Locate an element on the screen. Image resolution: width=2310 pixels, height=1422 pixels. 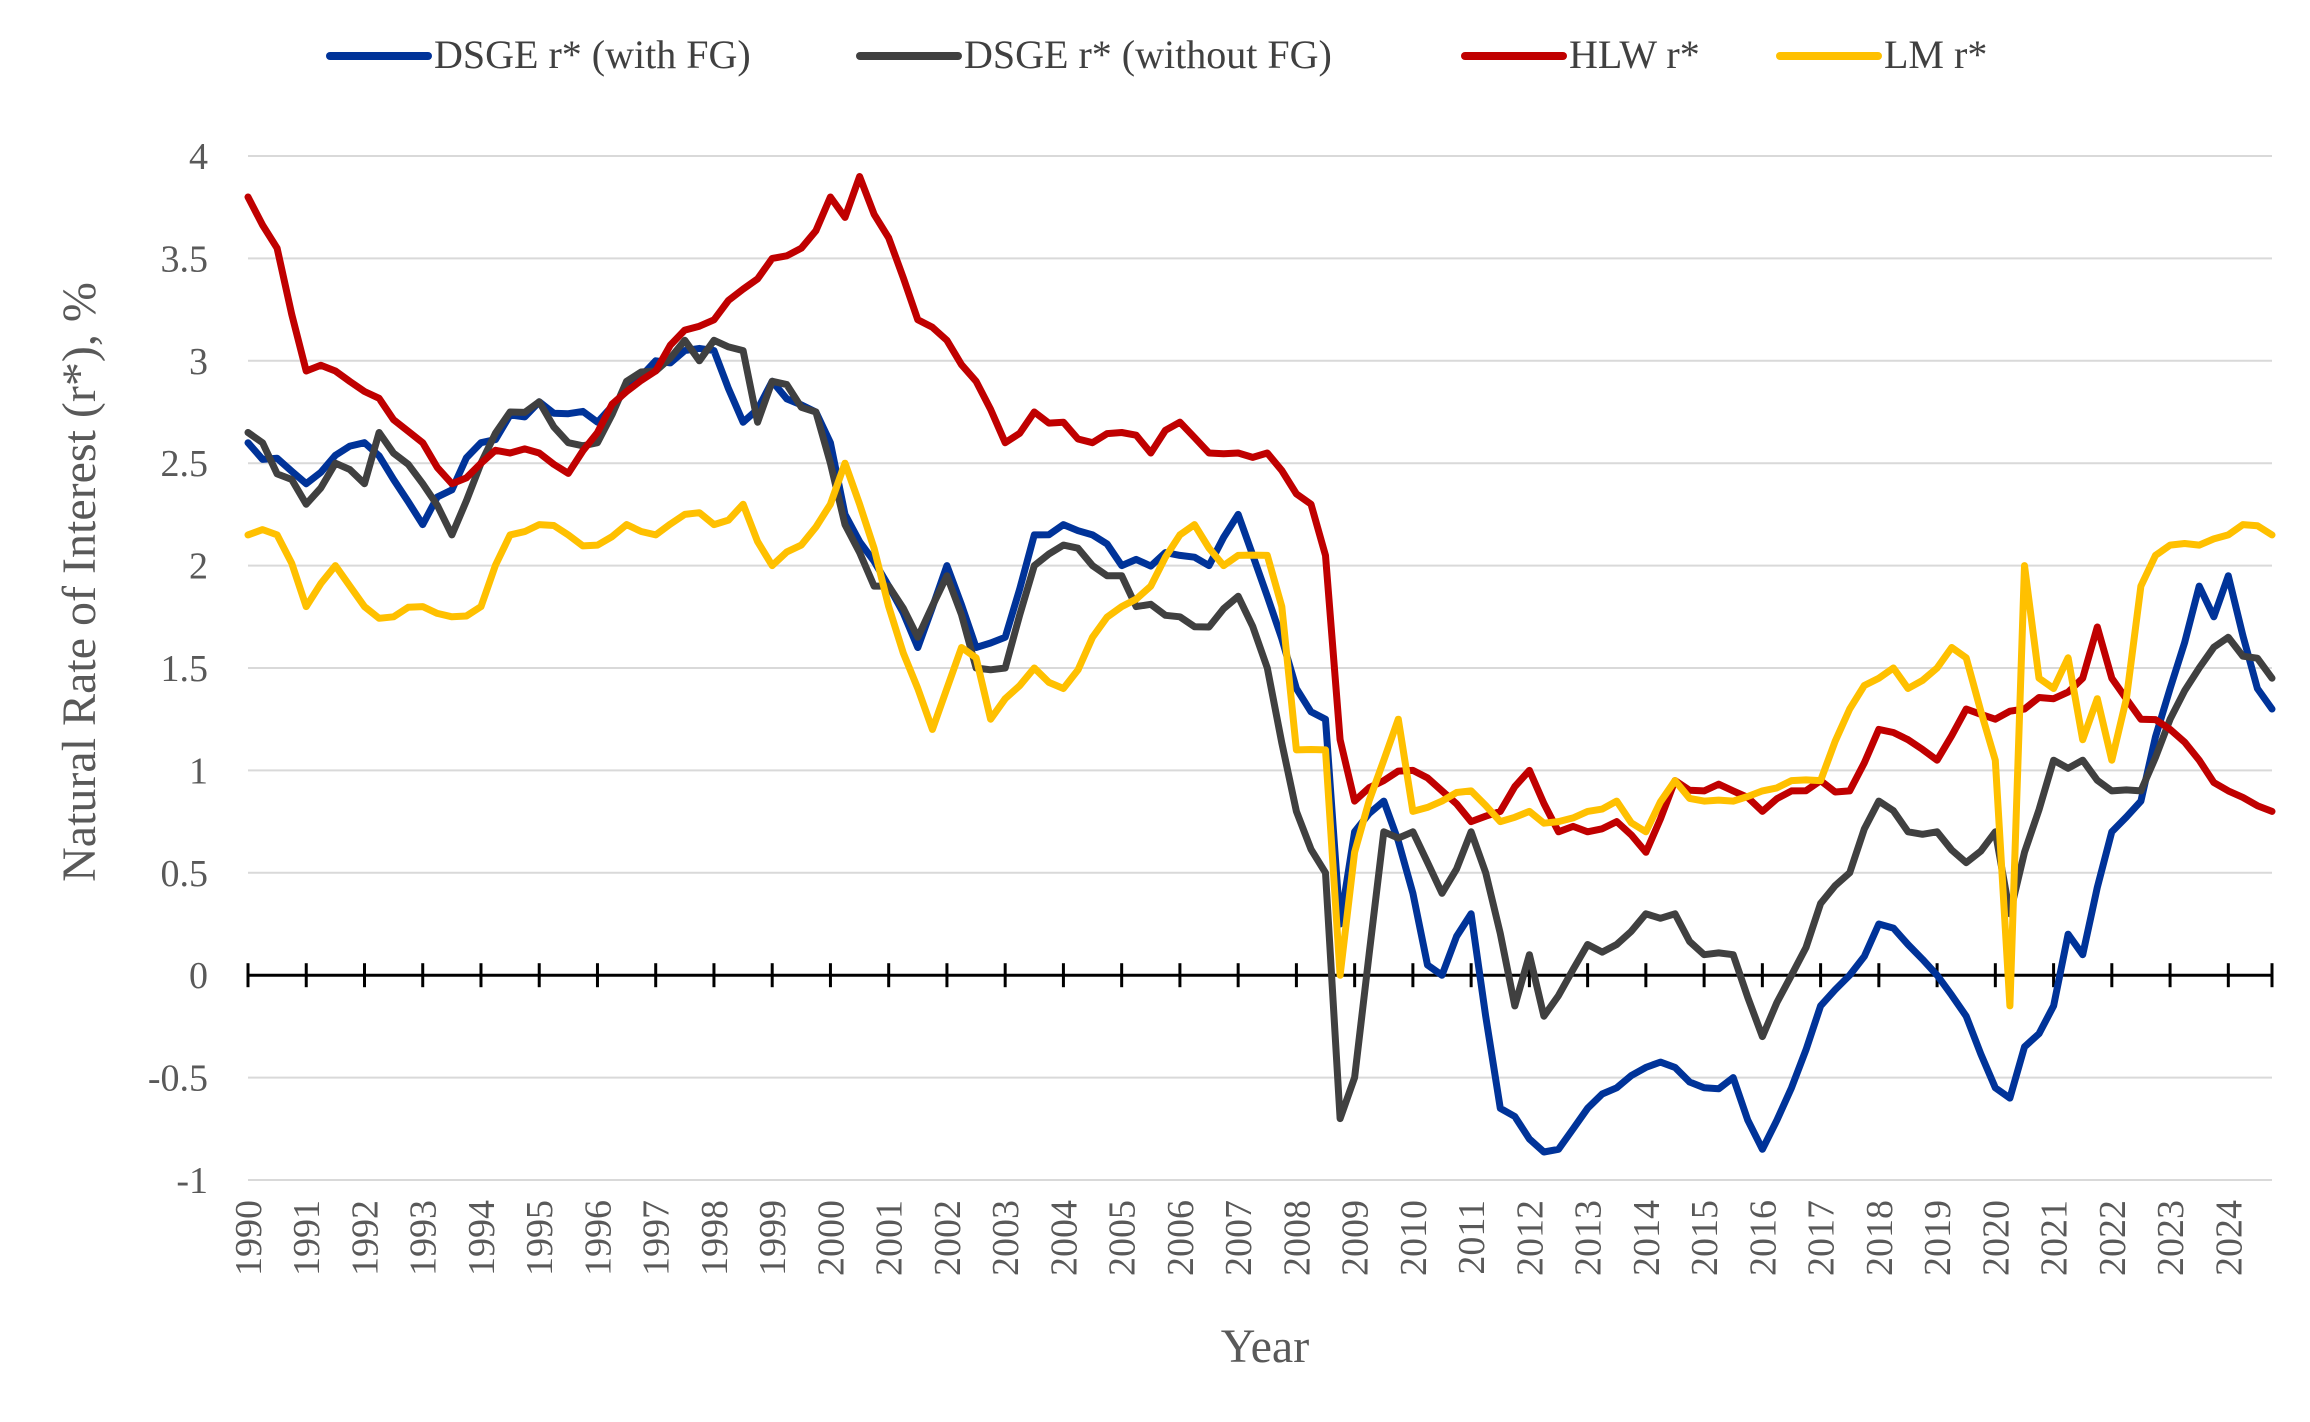
x-tick-label: 2018 is located at coordinates (1880, 1238).